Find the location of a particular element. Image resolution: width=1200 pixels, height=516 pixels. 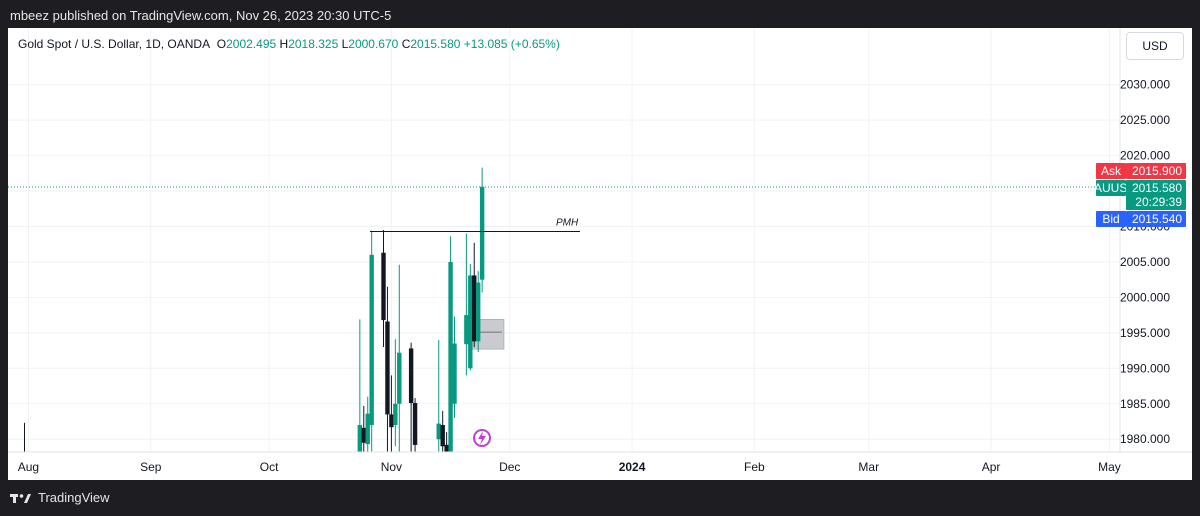

ask-label-bg is located at coordinates (1111, 170).